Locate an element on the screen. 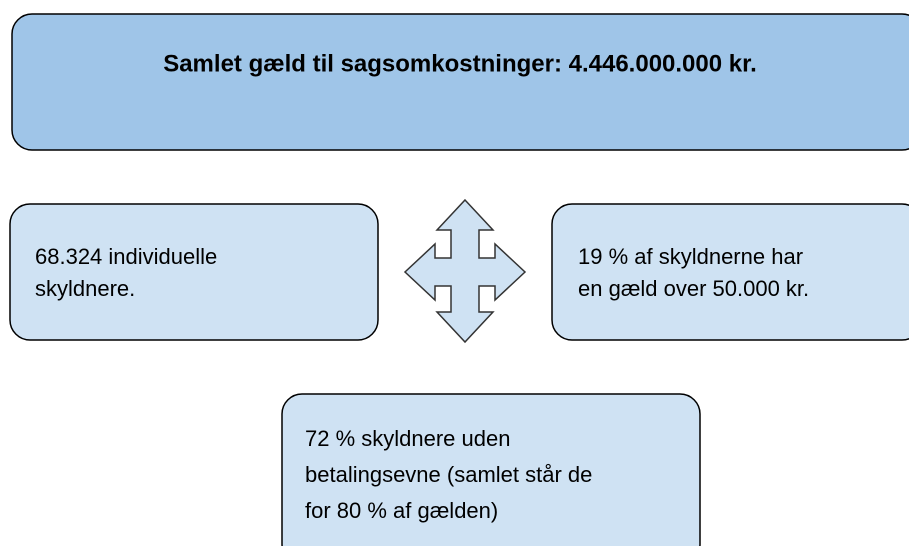  box-text-line: skyldnere. is located at coordinates (85, 288).